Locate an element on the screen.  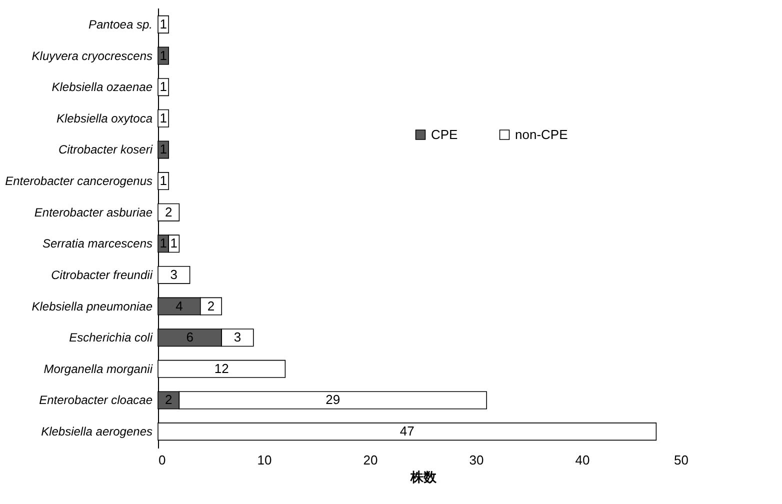
y-tick-label: Serratia marcescens is located at coordinates (97, 243).